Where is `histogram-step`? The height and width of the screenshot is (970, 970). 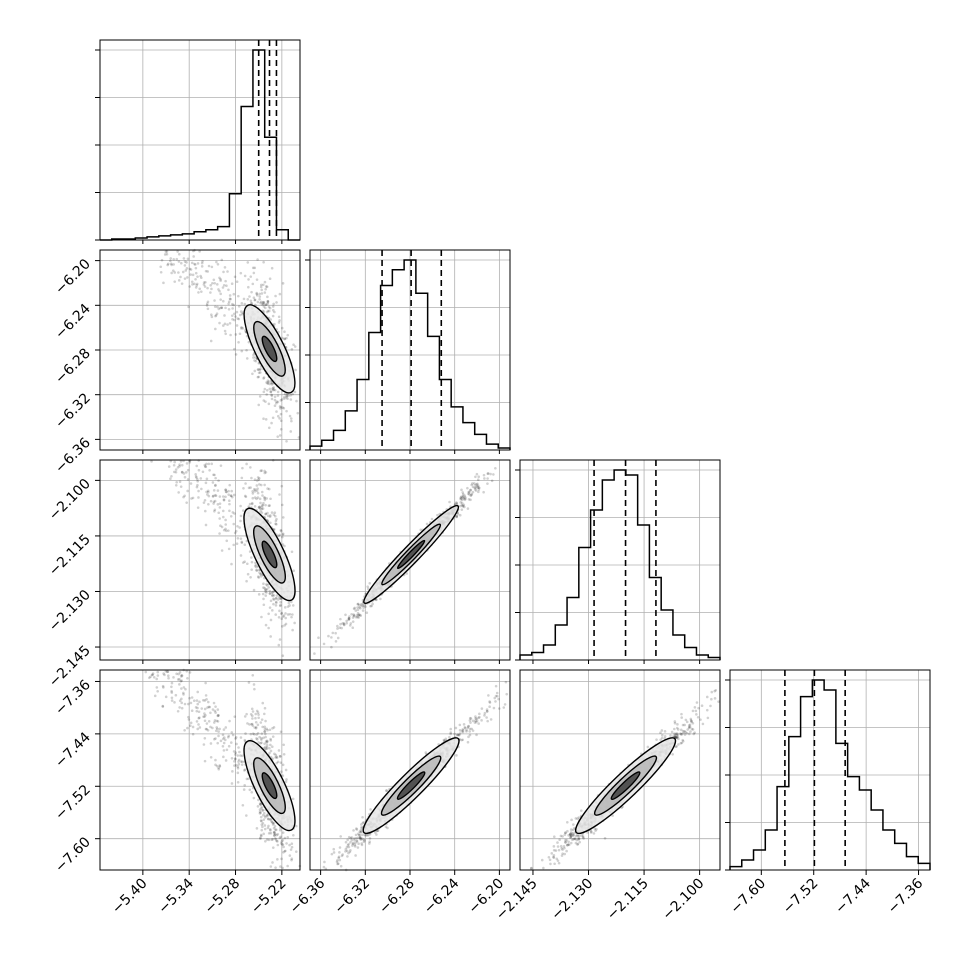 histogram-step is located at coordinates (410, 354).